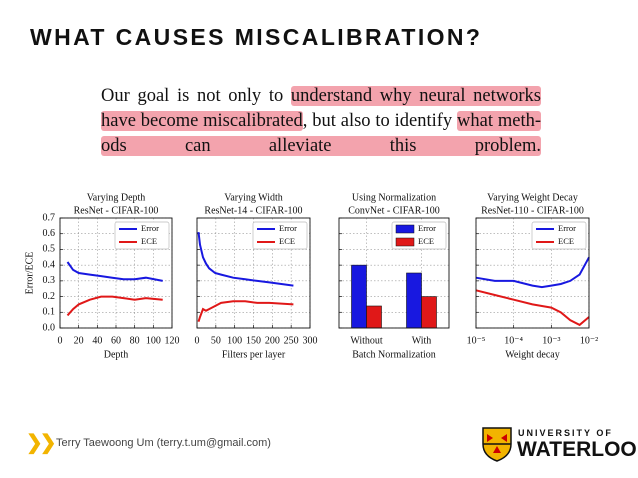 The width and height of the screenshot is (638, 478). Describe the element at coordinates (310, 340) in the screenshot. I see `x-tick-label: 300` at that location.